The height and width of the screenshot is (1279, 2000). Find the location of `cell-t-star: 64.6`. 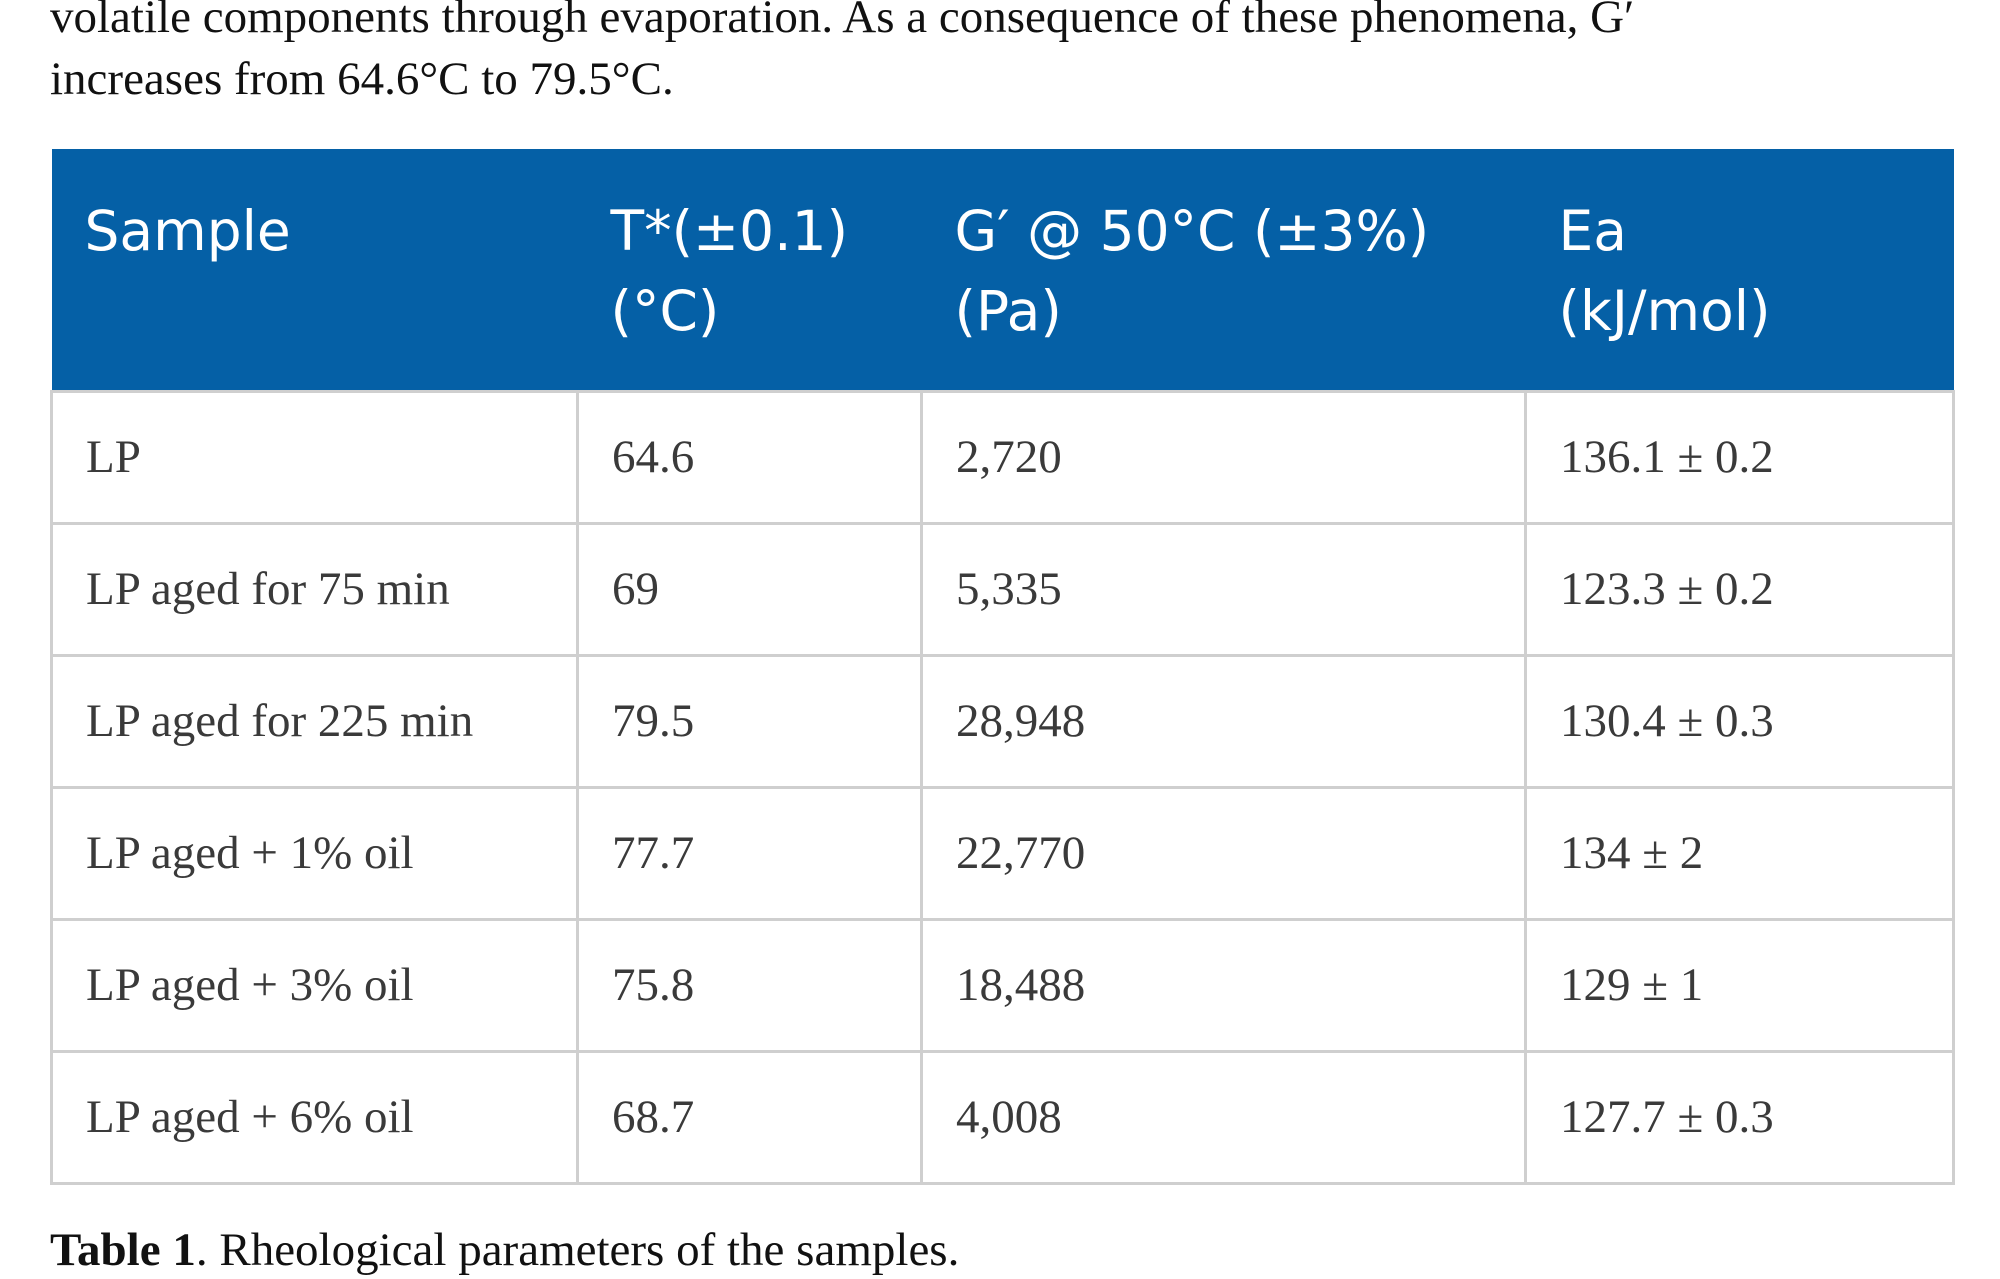

cell-t-star: 64.6 is located at coordinates (749, 457).